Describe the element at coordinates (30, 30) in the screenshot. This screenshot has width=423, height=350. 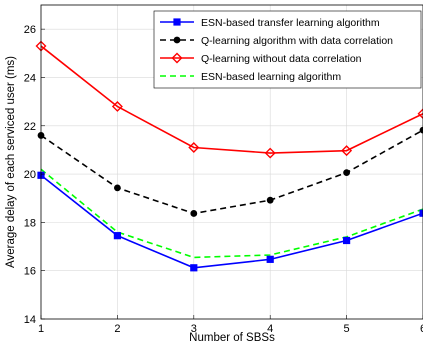
I see `y-tick-label: 26` at that location.